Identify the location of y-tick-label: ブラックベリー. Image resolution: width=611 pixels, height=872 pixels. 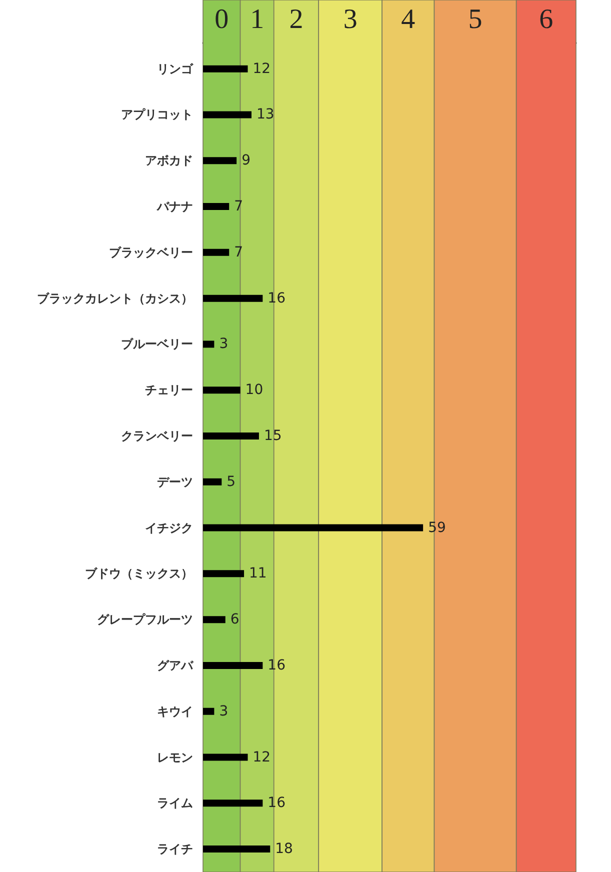
(151, 252).